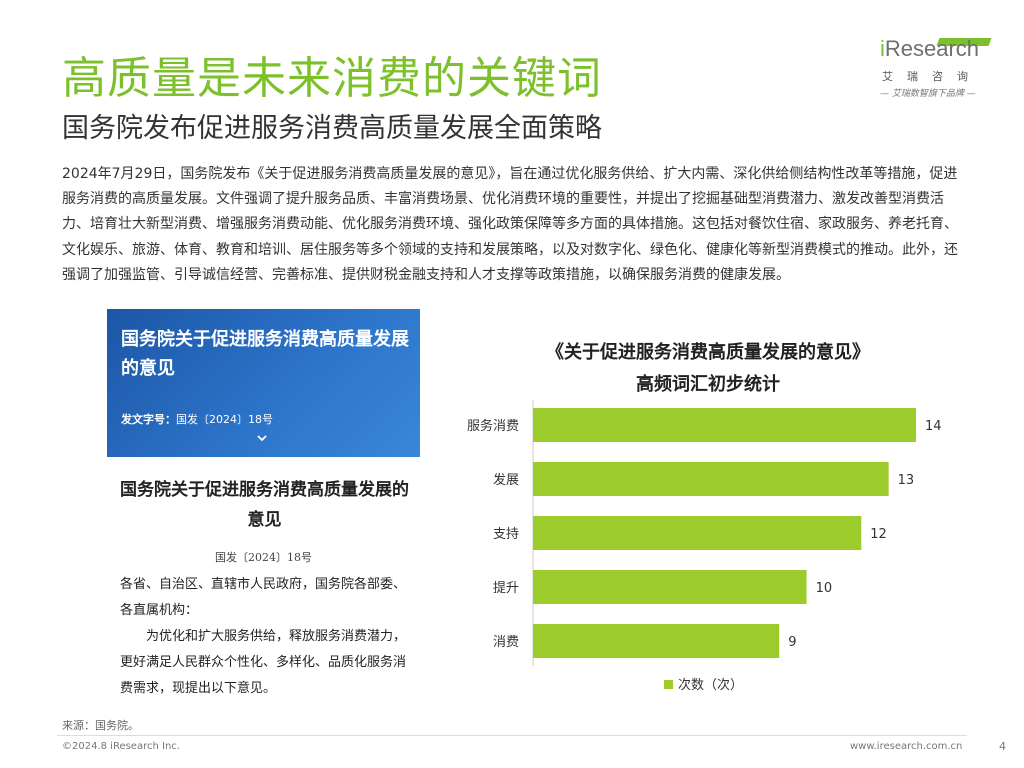 The image size is (1024, 768). What do you see at coordinates (710, 685) in the screenshot?
I see `legend-label: 次数（次）` at bounding box center [710, 685].